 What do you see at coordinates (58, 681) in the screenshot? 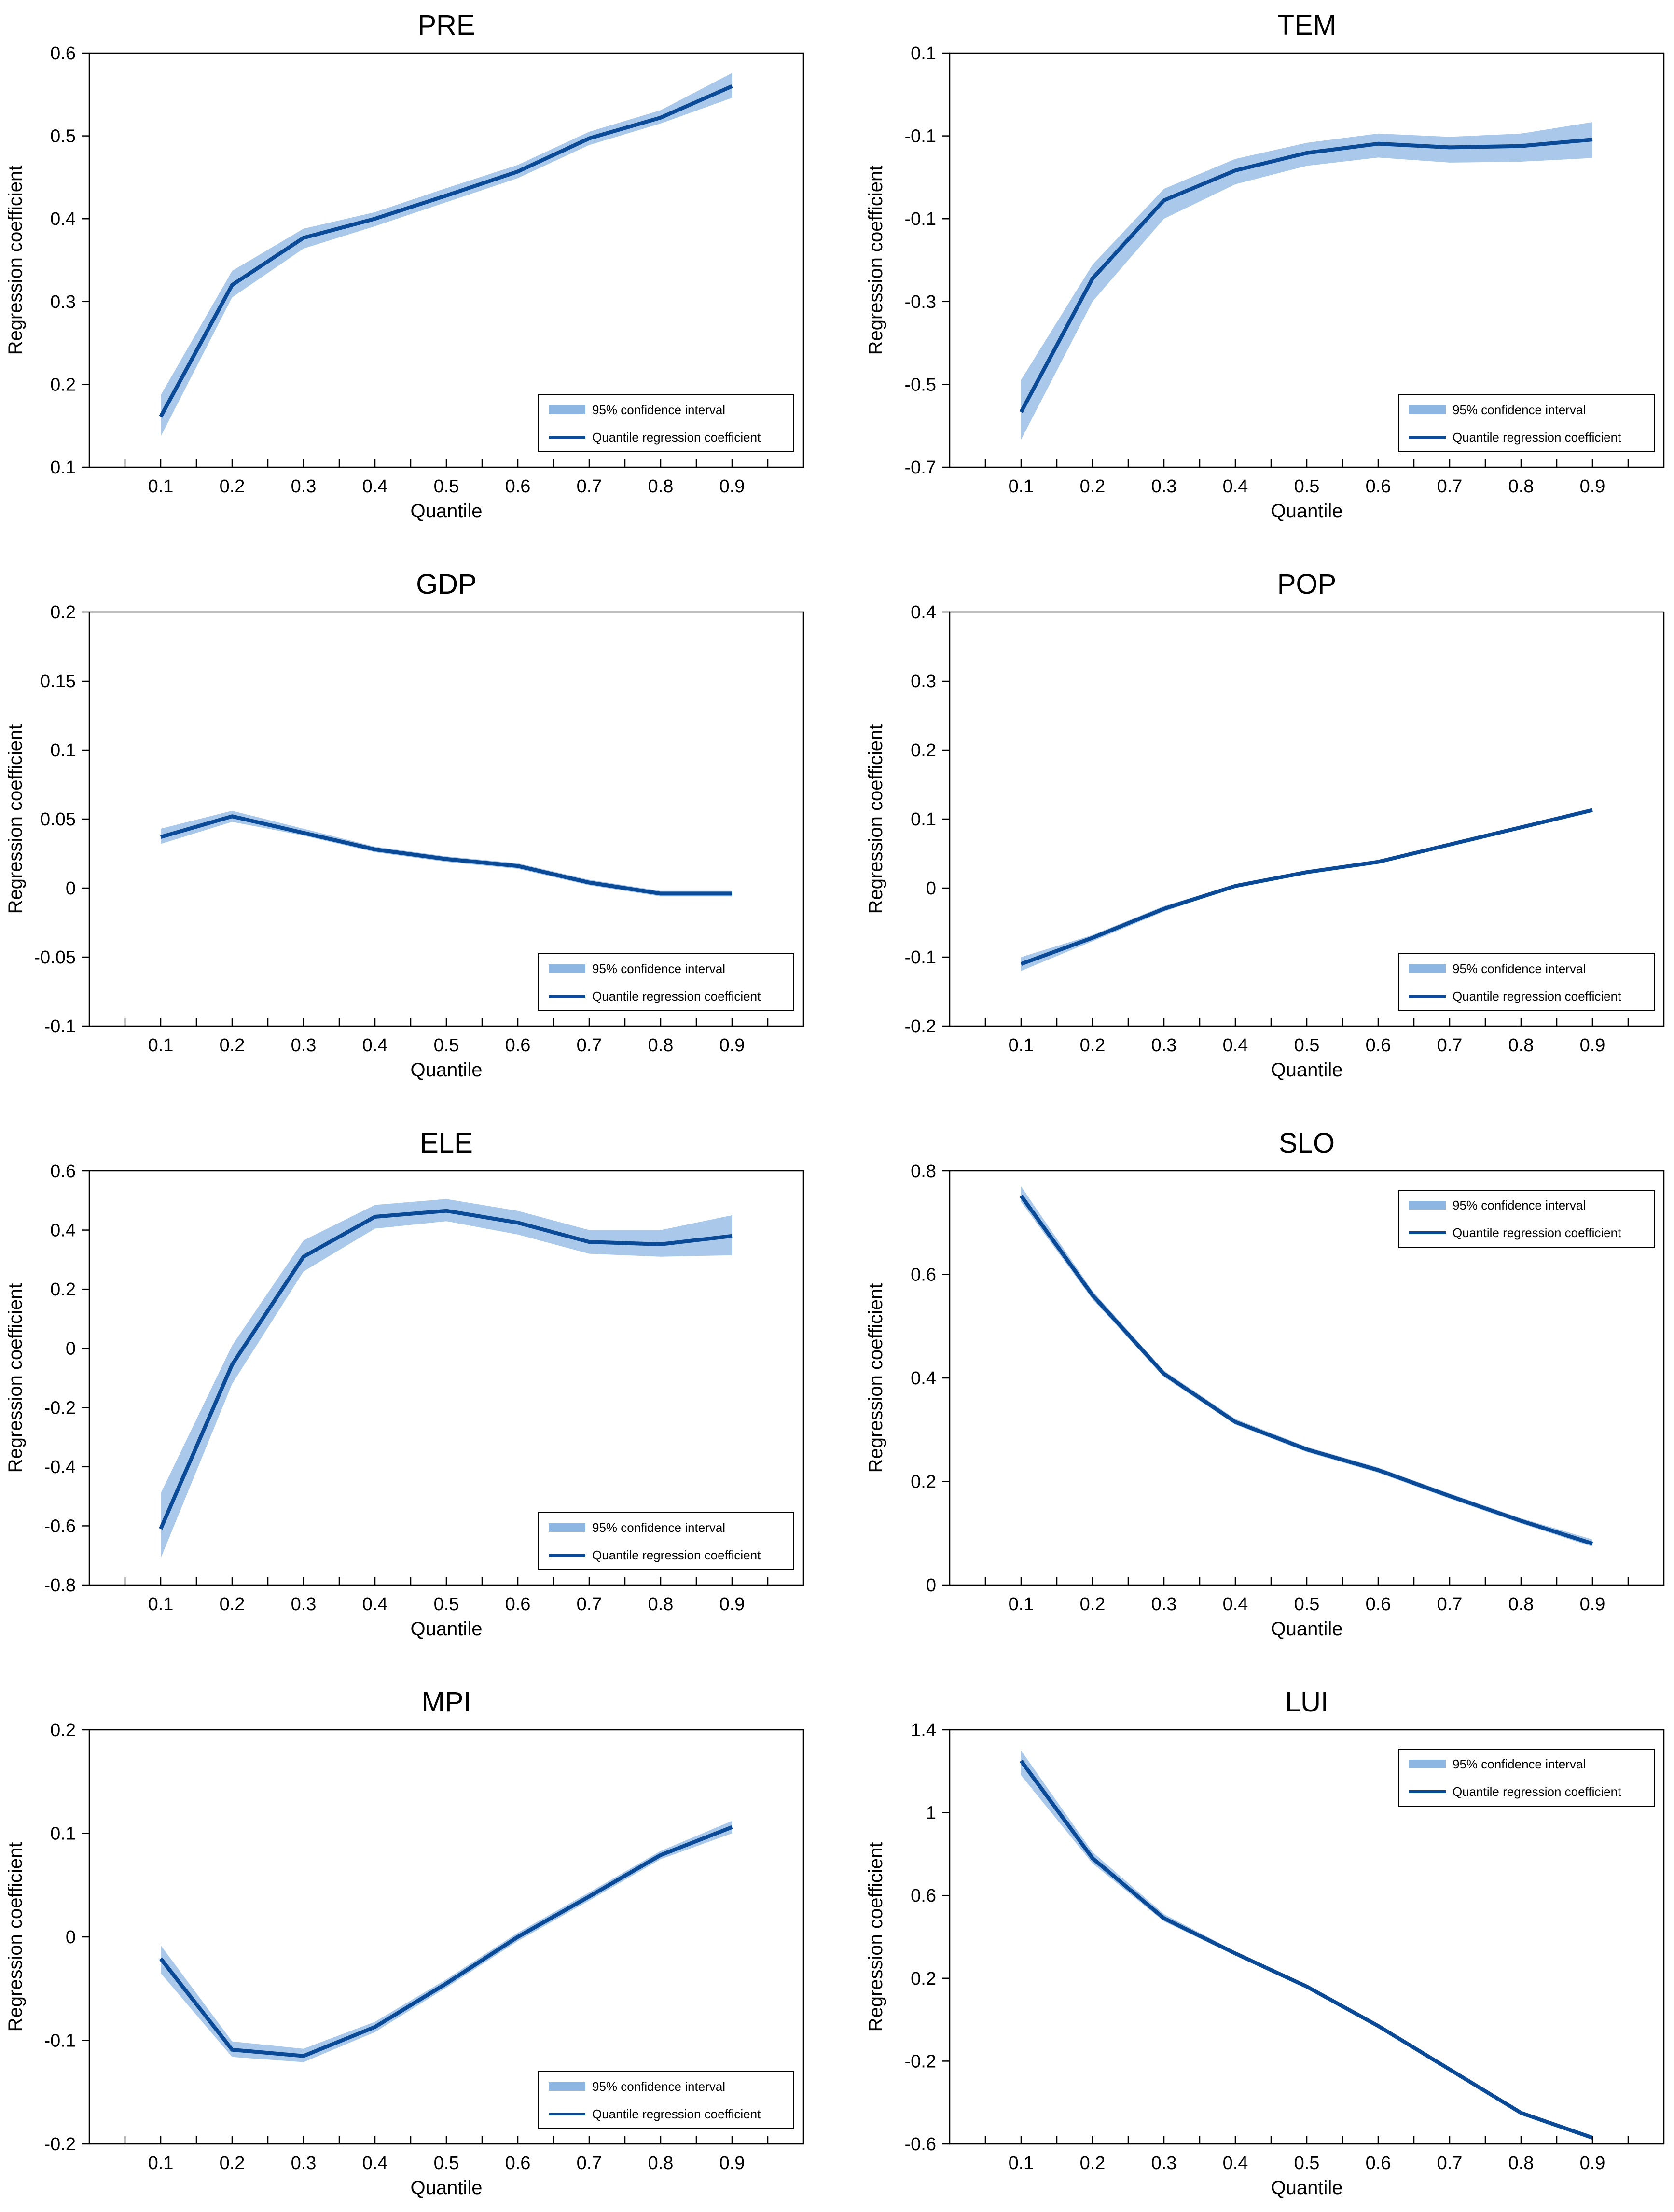
I see `y-tick-label: 0.15` at bounding box center [58, 681].